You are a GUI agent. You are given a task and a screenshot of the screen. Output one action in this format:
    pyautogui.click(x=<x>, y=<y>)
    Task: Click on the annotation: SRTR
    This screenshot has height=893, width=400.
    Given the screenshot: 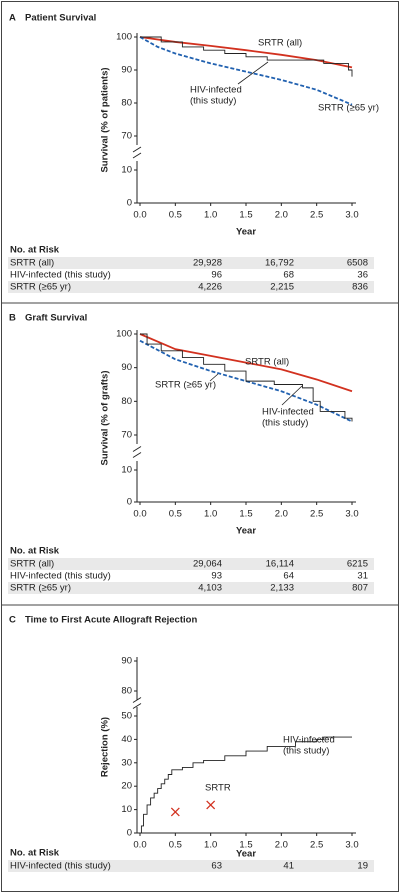 What is the action you would take?
    pyautogui.click(x=218, y=788)
    